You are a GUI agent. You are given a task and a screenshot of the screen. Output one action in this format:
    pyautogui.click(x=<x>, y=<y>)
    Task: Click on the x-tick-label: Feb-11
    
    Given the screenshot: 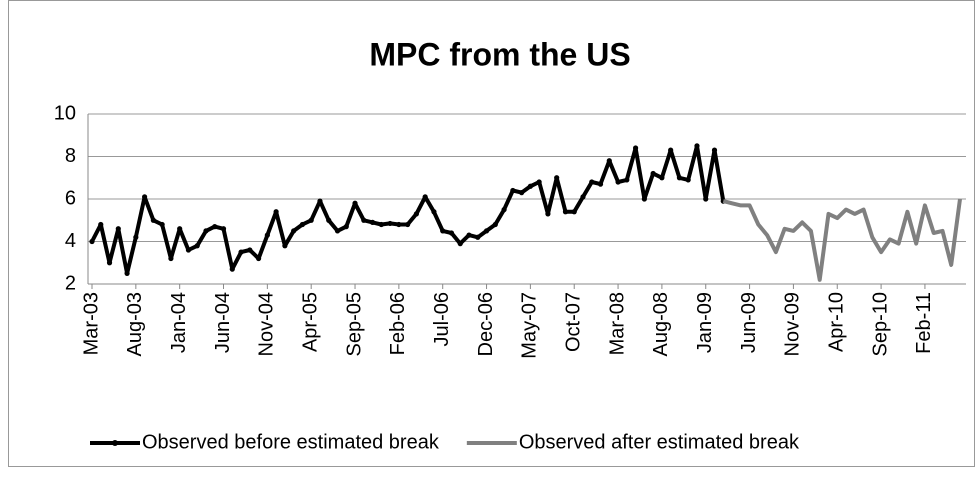 What is the action you would take?
    pyautogui.click(x=924, y=323)
    